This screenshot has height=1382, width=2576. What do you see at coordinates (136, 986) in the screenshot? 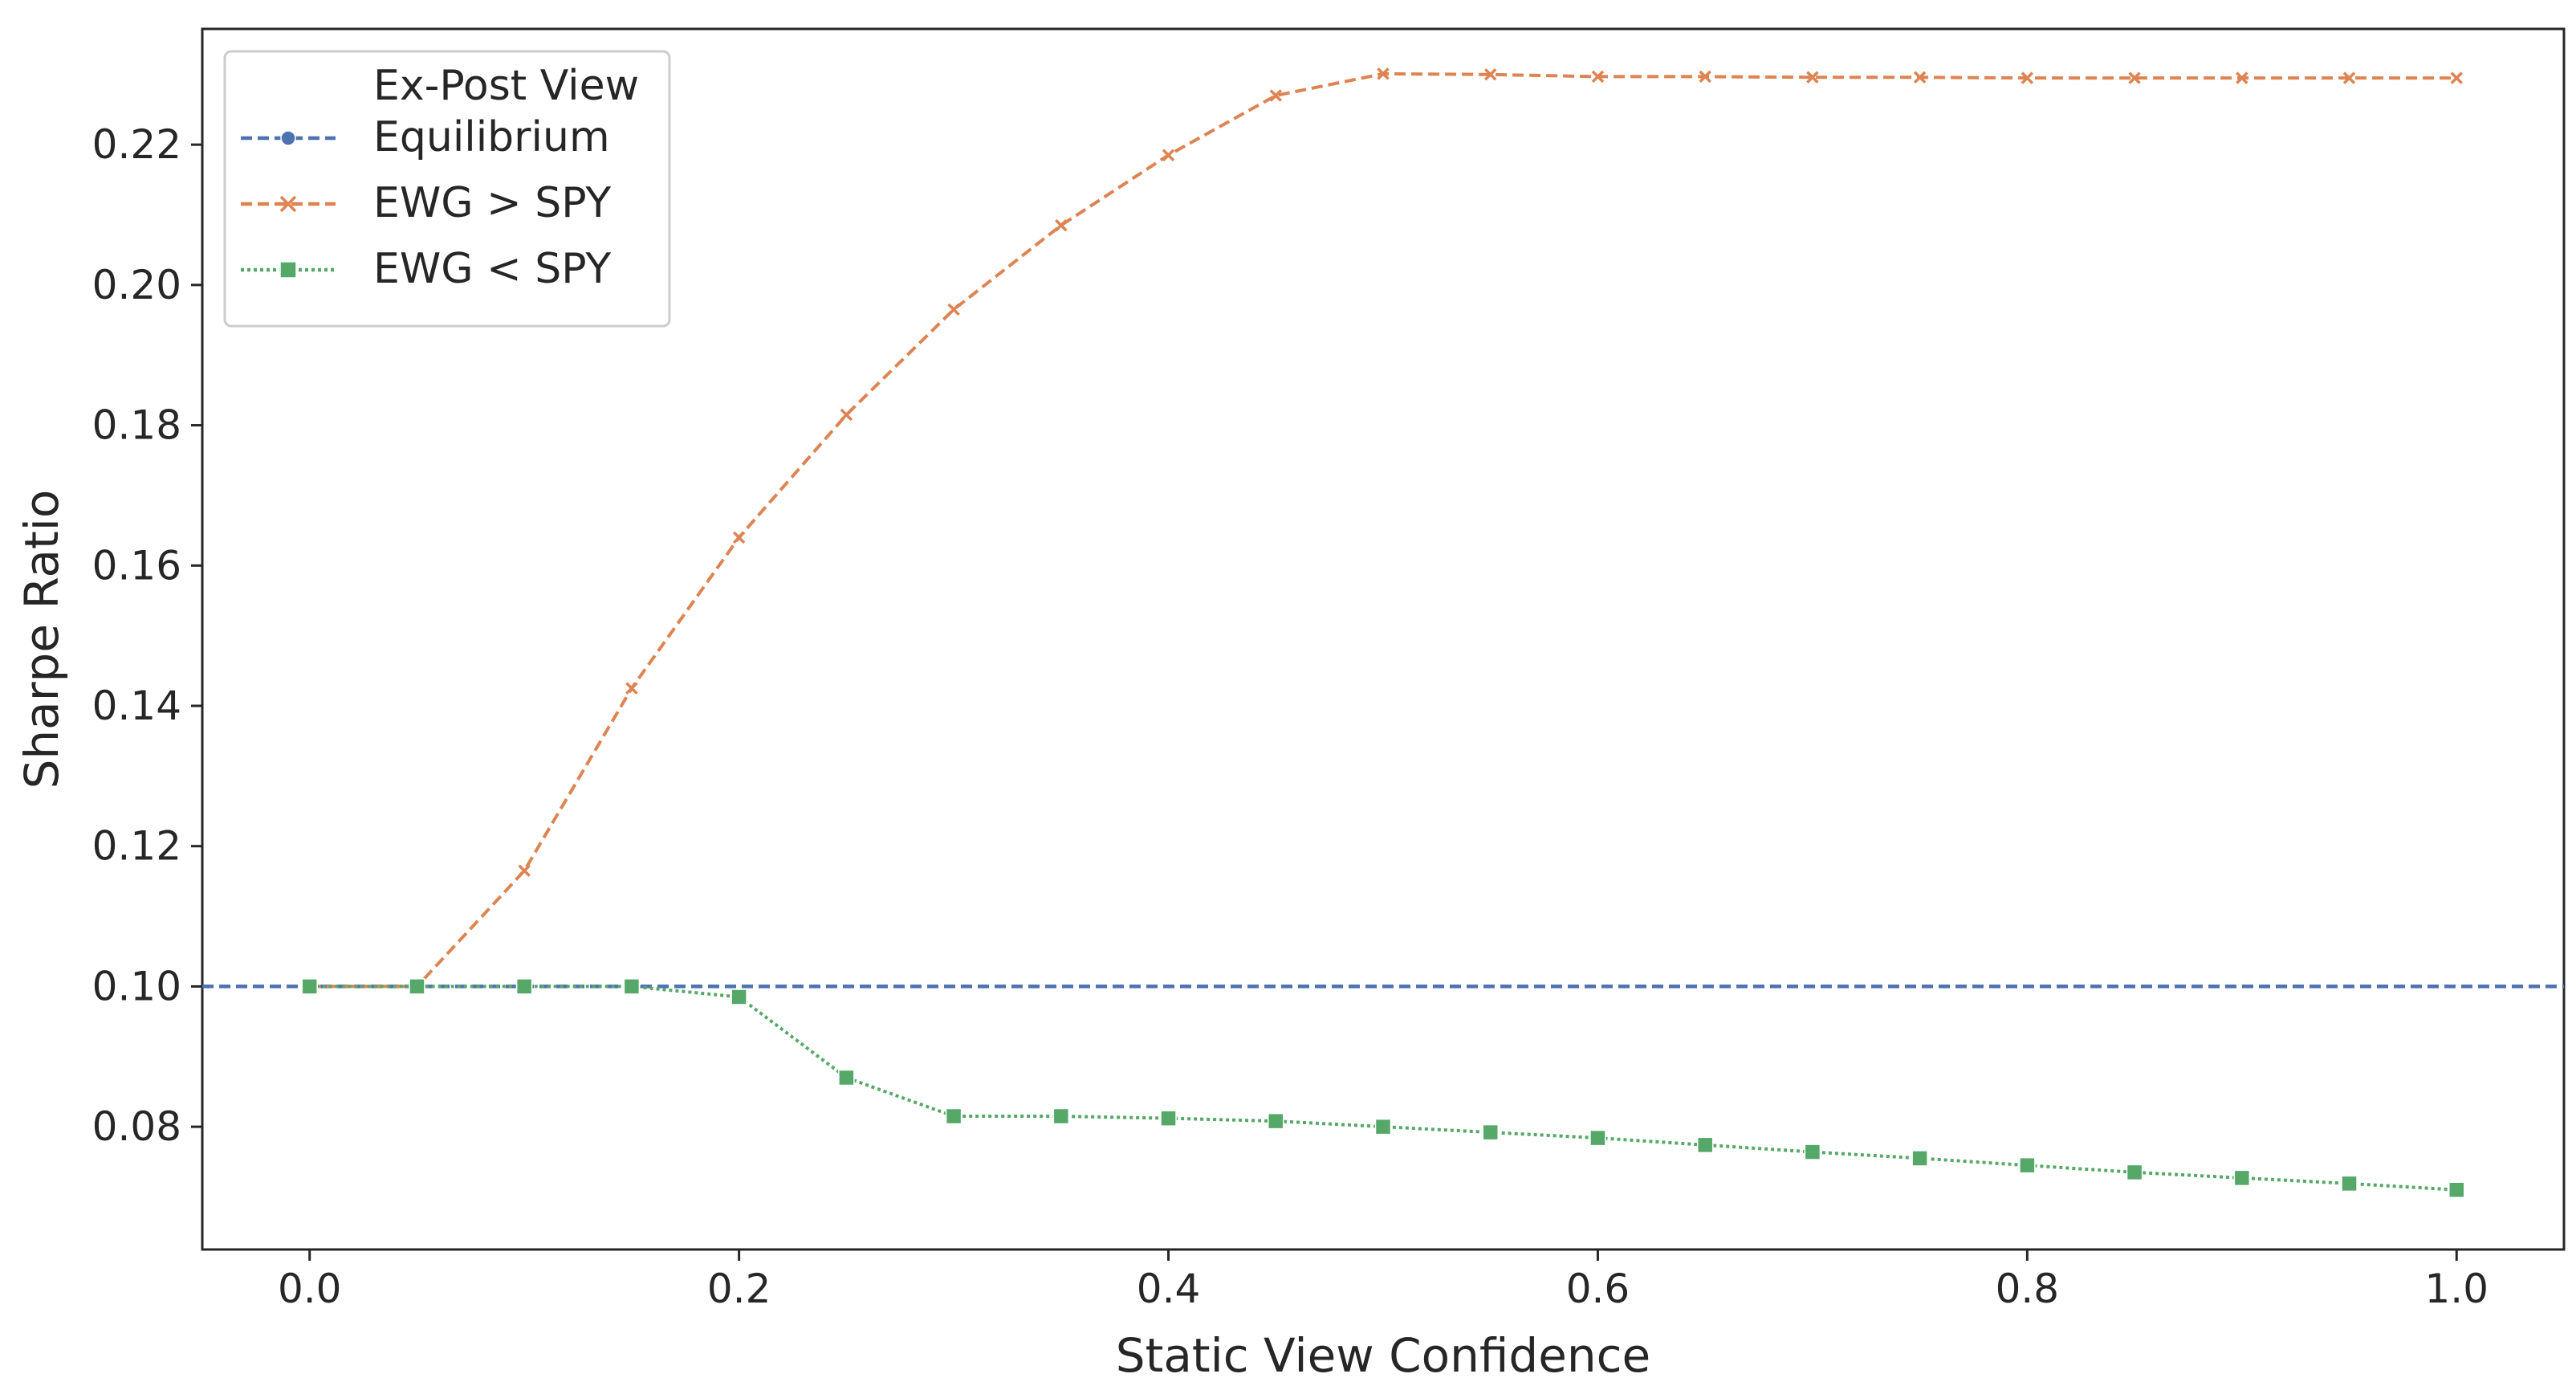
I see `y-tick-label: 0.10` at bounding box center [136, 986].